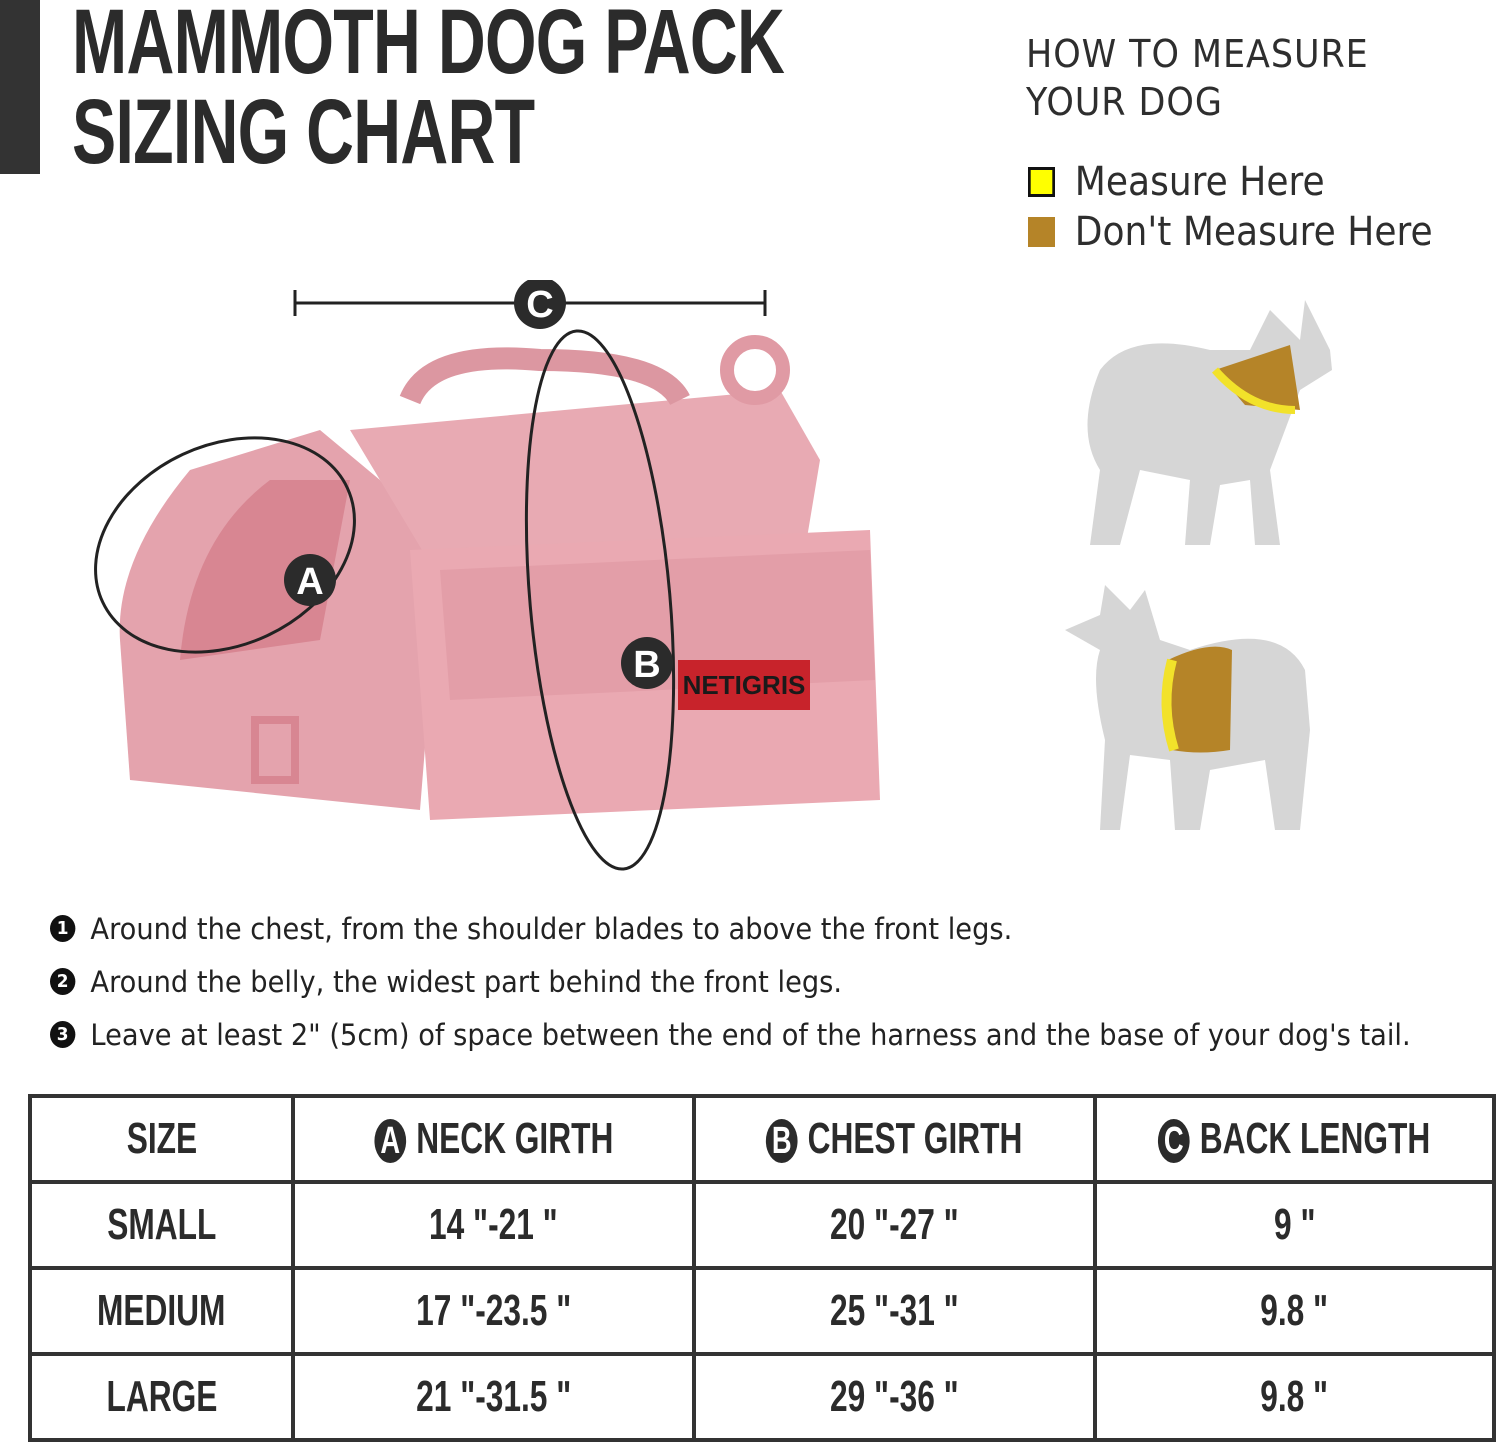  What do you see at coordinates (428, 46) in the screenshot?
I see `page-title-line1: MAMMOTH DOG PACK` at bounding box center [428, 46].